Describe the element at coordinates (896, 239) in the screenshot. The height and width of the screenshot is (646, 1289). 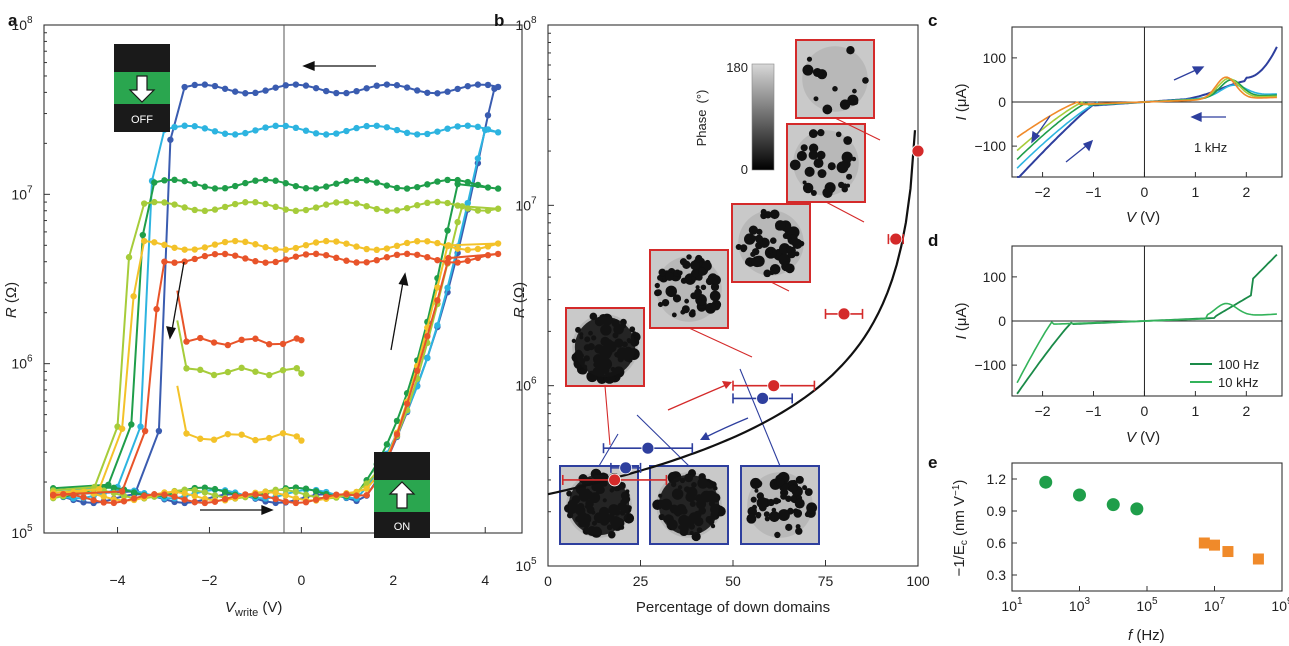
I see `b-point` at that location.